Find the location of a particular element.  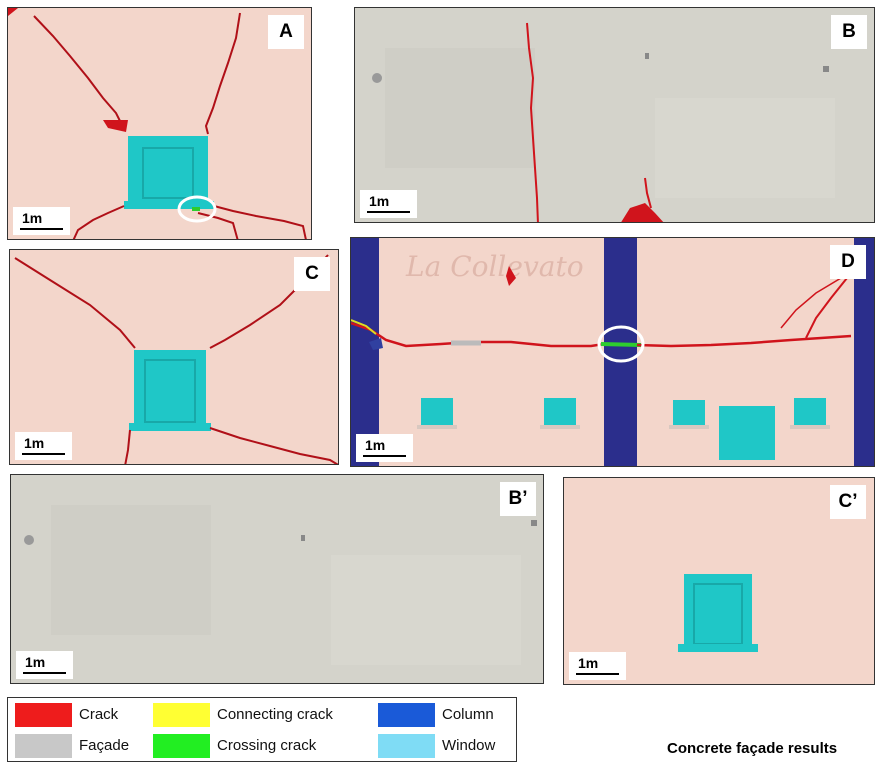

panel-c-scale-line is located at coordinates (43, 454).